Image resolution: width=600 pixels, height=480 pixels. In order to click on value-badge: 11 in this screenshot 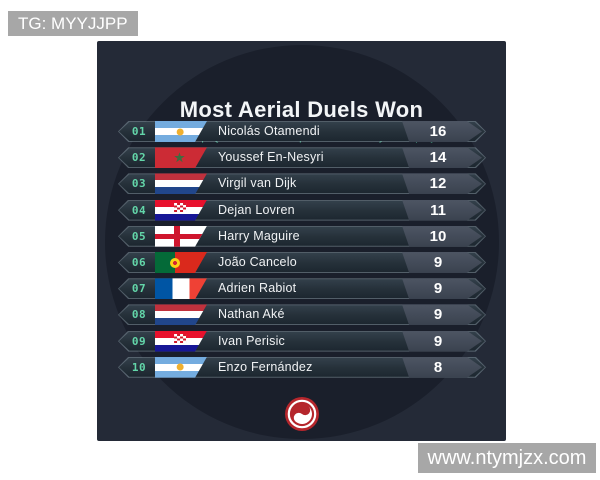, I will do `click(442, 210)`.